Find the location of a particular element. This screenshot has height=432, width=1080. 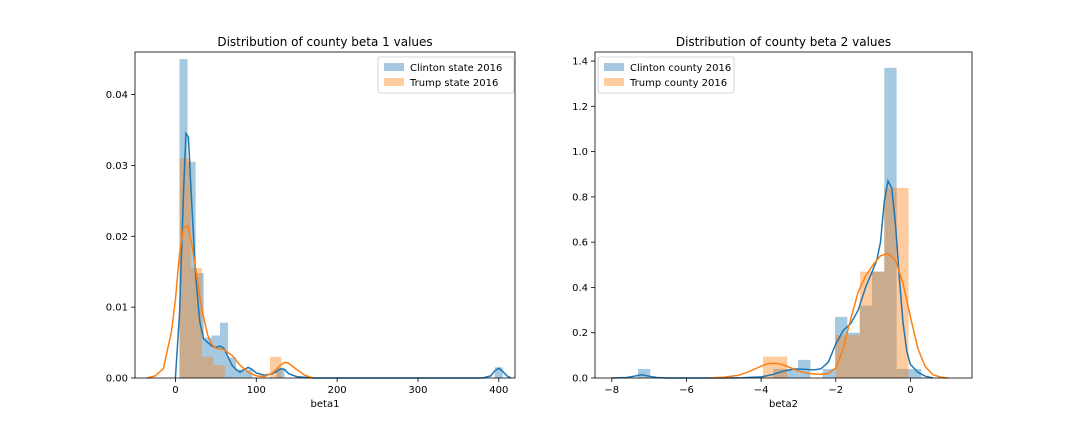

chart-title: Distribution of county beta 2 values is located at coordinates (783, 42).